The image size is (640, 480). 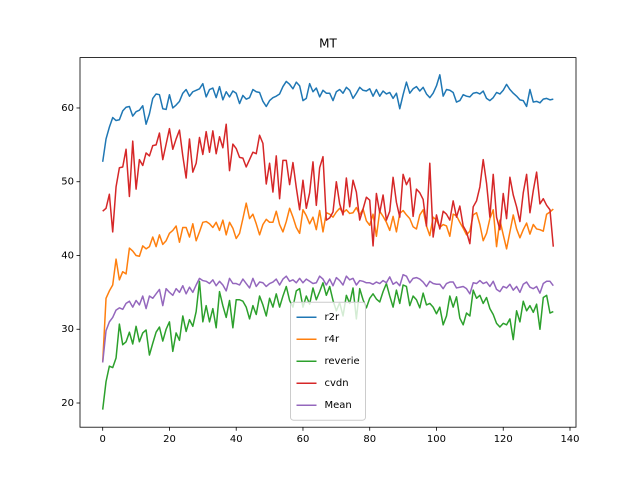 What do you see at coordinates (338, 405) in the screenshot?
I see `legend-label: Mean` at bounding box center [338, 405].